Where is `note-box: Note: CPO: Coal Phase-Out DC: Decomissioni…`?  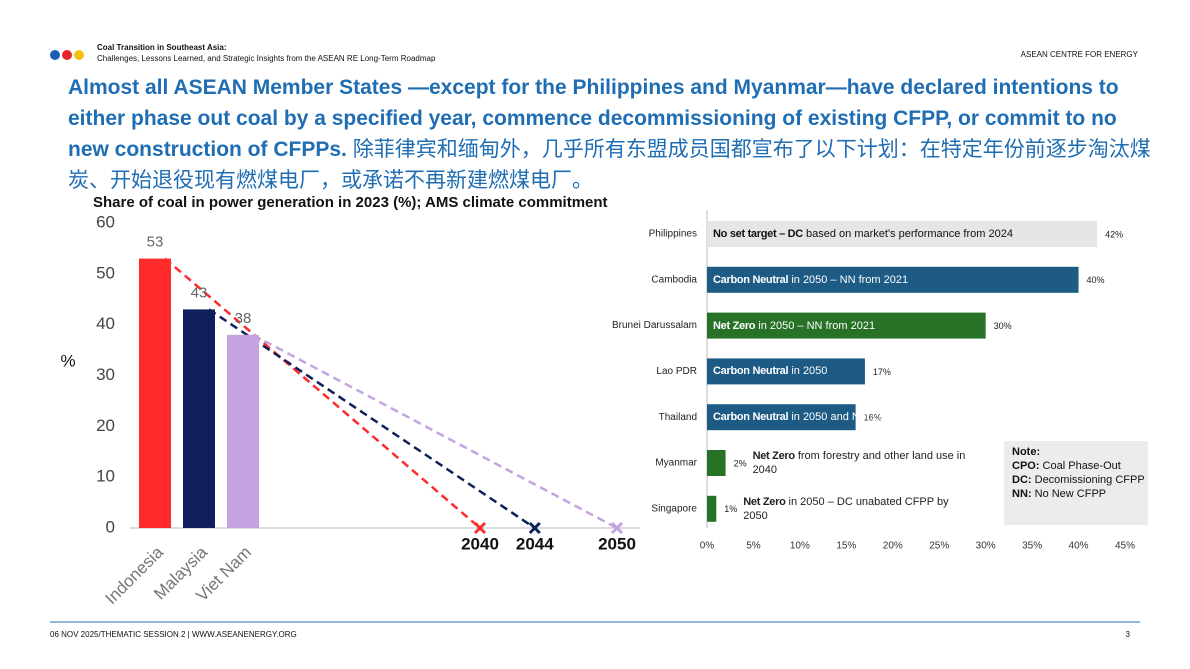 note-box: Note: CPO: Coal Phase-Out DC: Decomissioni… is located at coordinates (1076, 483).